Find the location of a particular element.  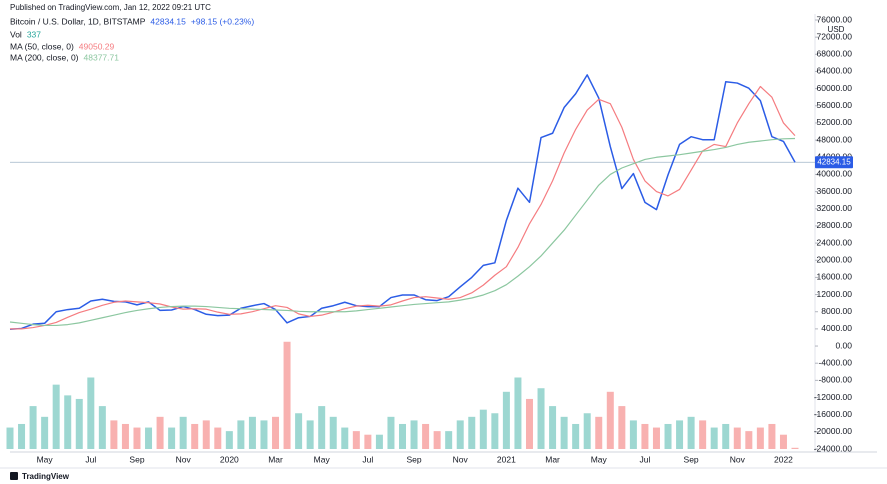

y-tick-label: -20000.00 is located at coordinates (833, 431).